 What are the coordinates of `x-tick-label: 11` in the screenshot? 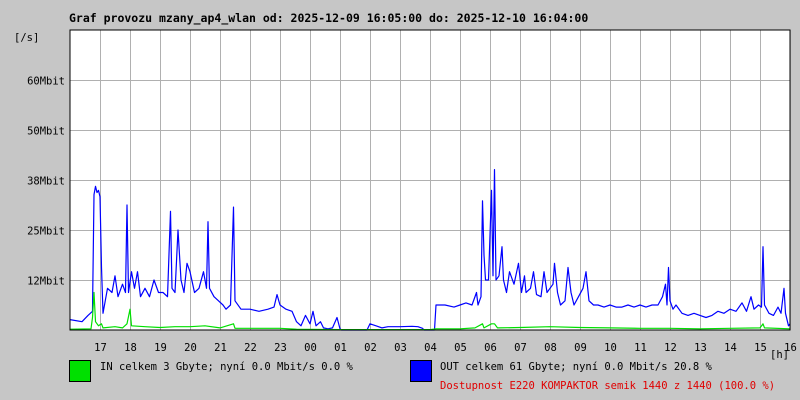 It's located at (640, 348).